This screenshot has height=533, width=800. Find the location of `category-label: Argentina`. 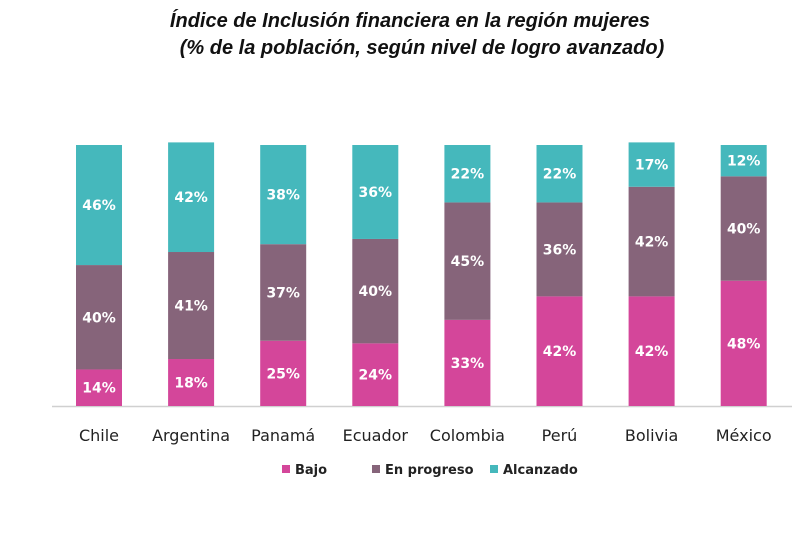

category-label: Argentina is located at coordinates (191, 435).